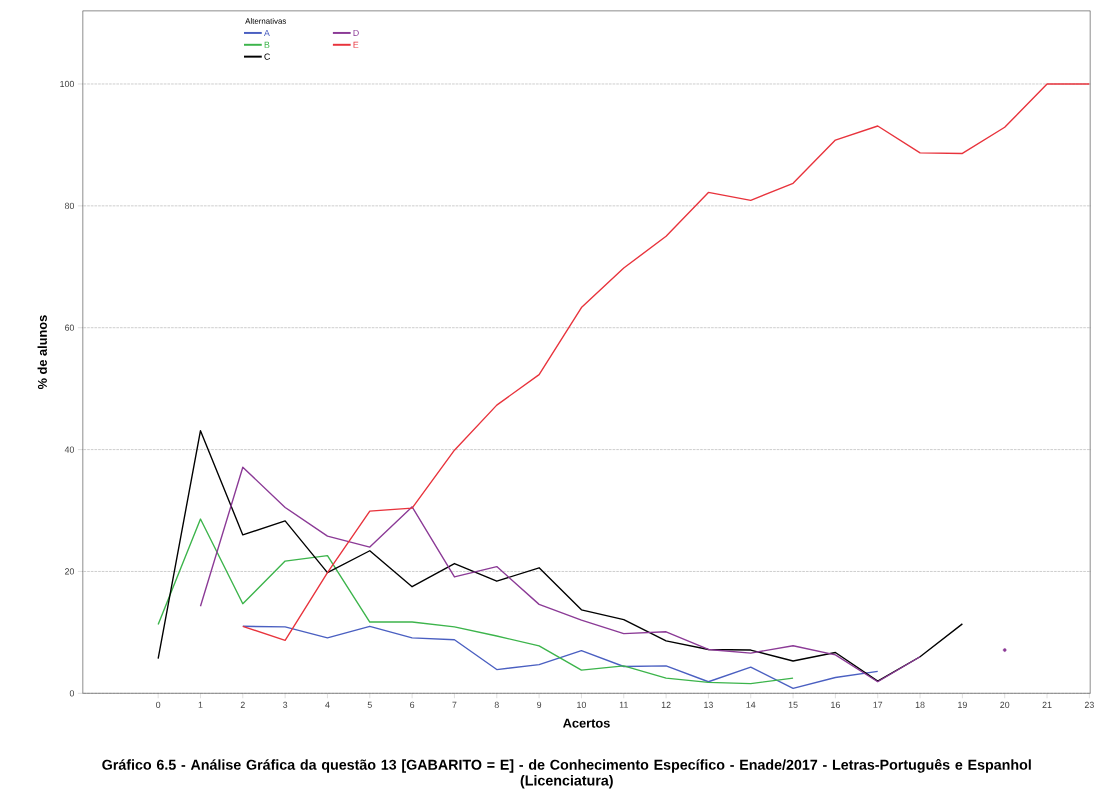 This screenshot has width=1107, height=807. Describe the element at coordinates (920, 705) in the screenshot. I see `x-tick-label: 18` at that location.